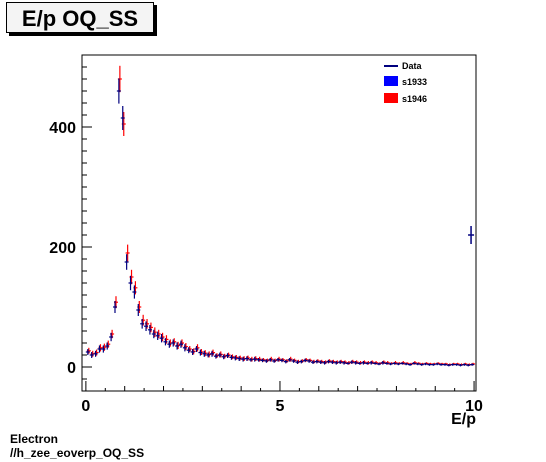  Describe the element at coordinates (77, 453) in the screenshot. I see `footer-path: //h_zee_eoverp_OQ_SS` at that location.